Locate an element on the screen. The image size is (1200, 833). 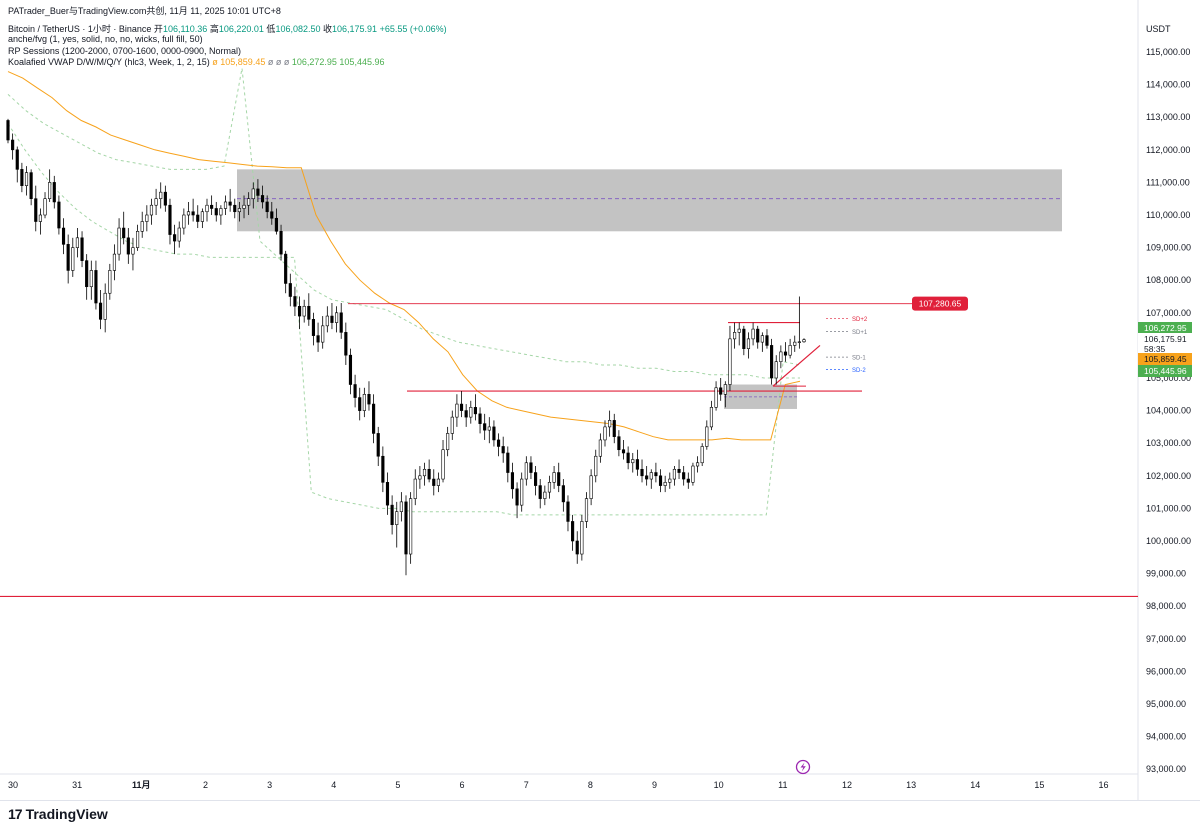
vwap-tag: 105,859.45 is located at coordinates (1165, 359).